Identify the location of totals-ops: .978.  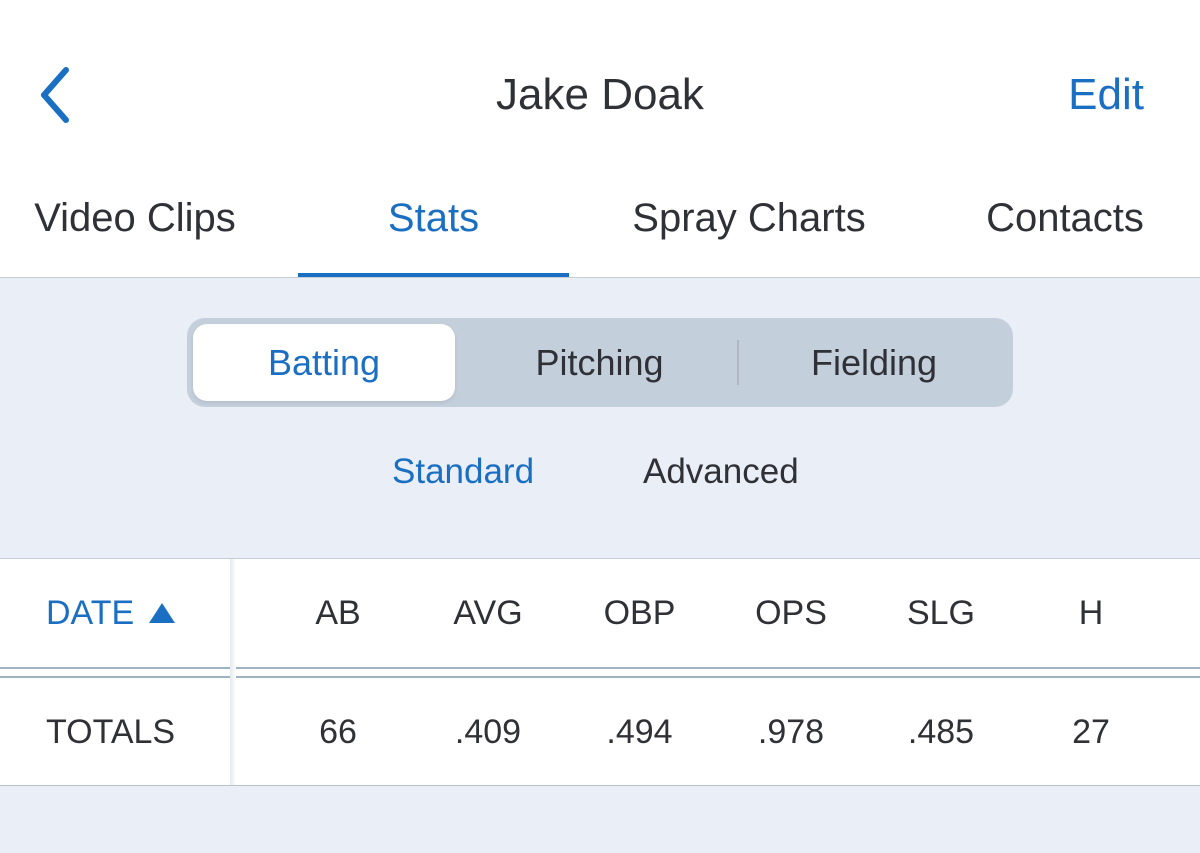
(791, 732).